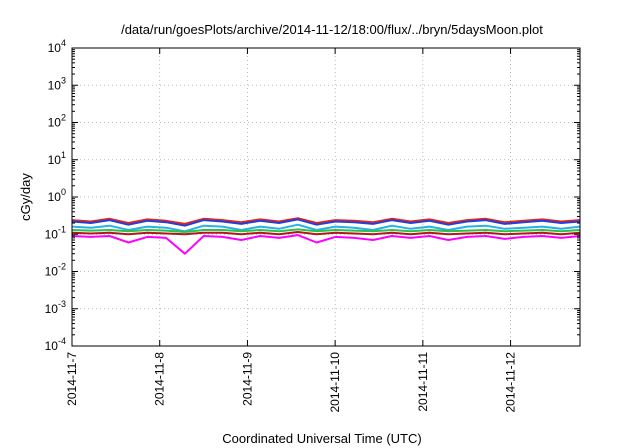  I want to click on x-tick-label: 2014-11-8, so click(160, 379).